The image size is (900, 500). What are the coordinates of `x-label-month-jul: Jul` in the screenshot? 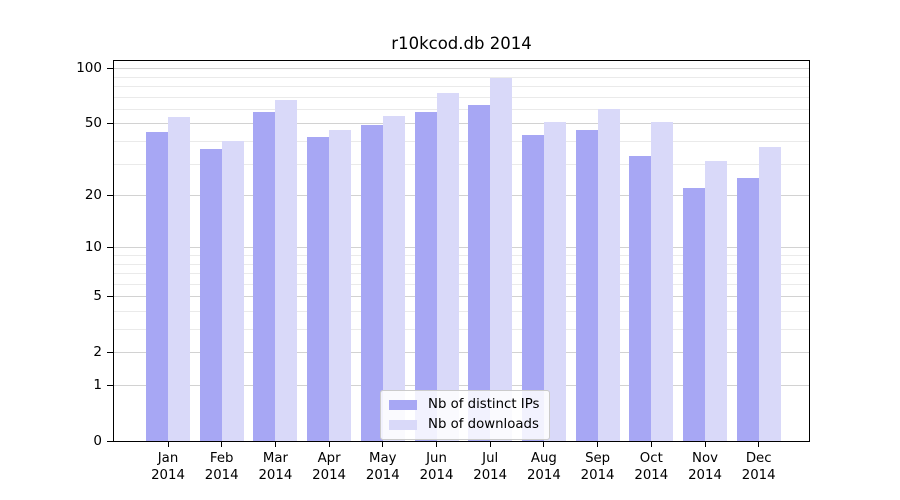 It's located at (490, 458).